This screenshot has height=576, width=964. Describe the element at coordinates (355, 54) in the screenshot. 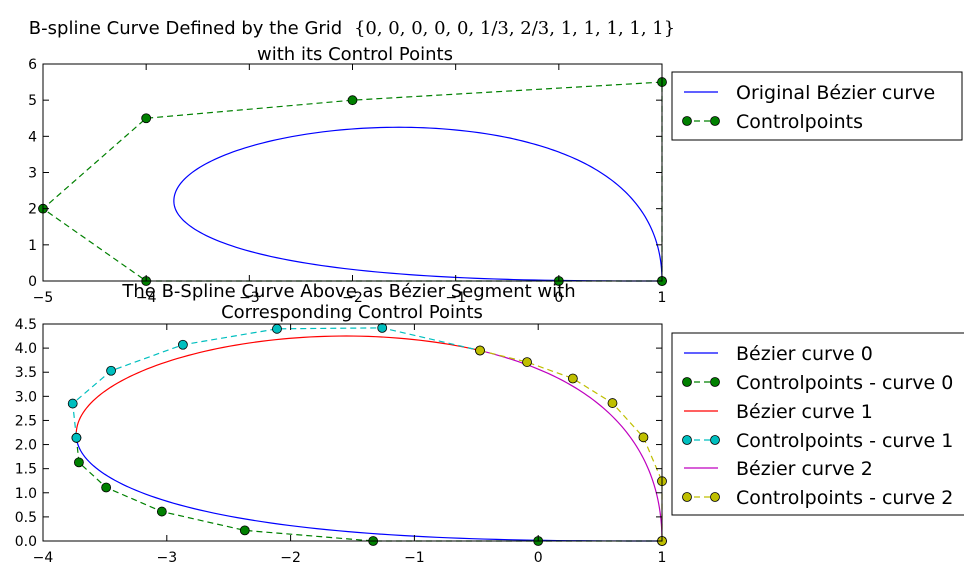

I see `chart-top-title-line2: with its Control Points` at that location.